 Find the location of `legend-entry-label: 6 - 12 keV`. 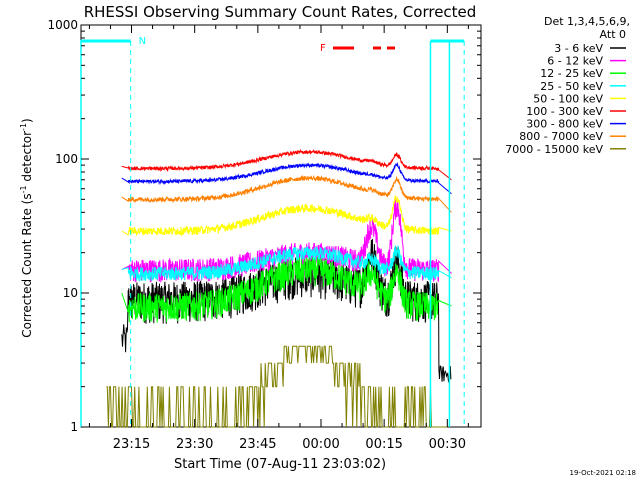

legend-entry-label: 6 - 12 keV is located at coordinates (575, 61).